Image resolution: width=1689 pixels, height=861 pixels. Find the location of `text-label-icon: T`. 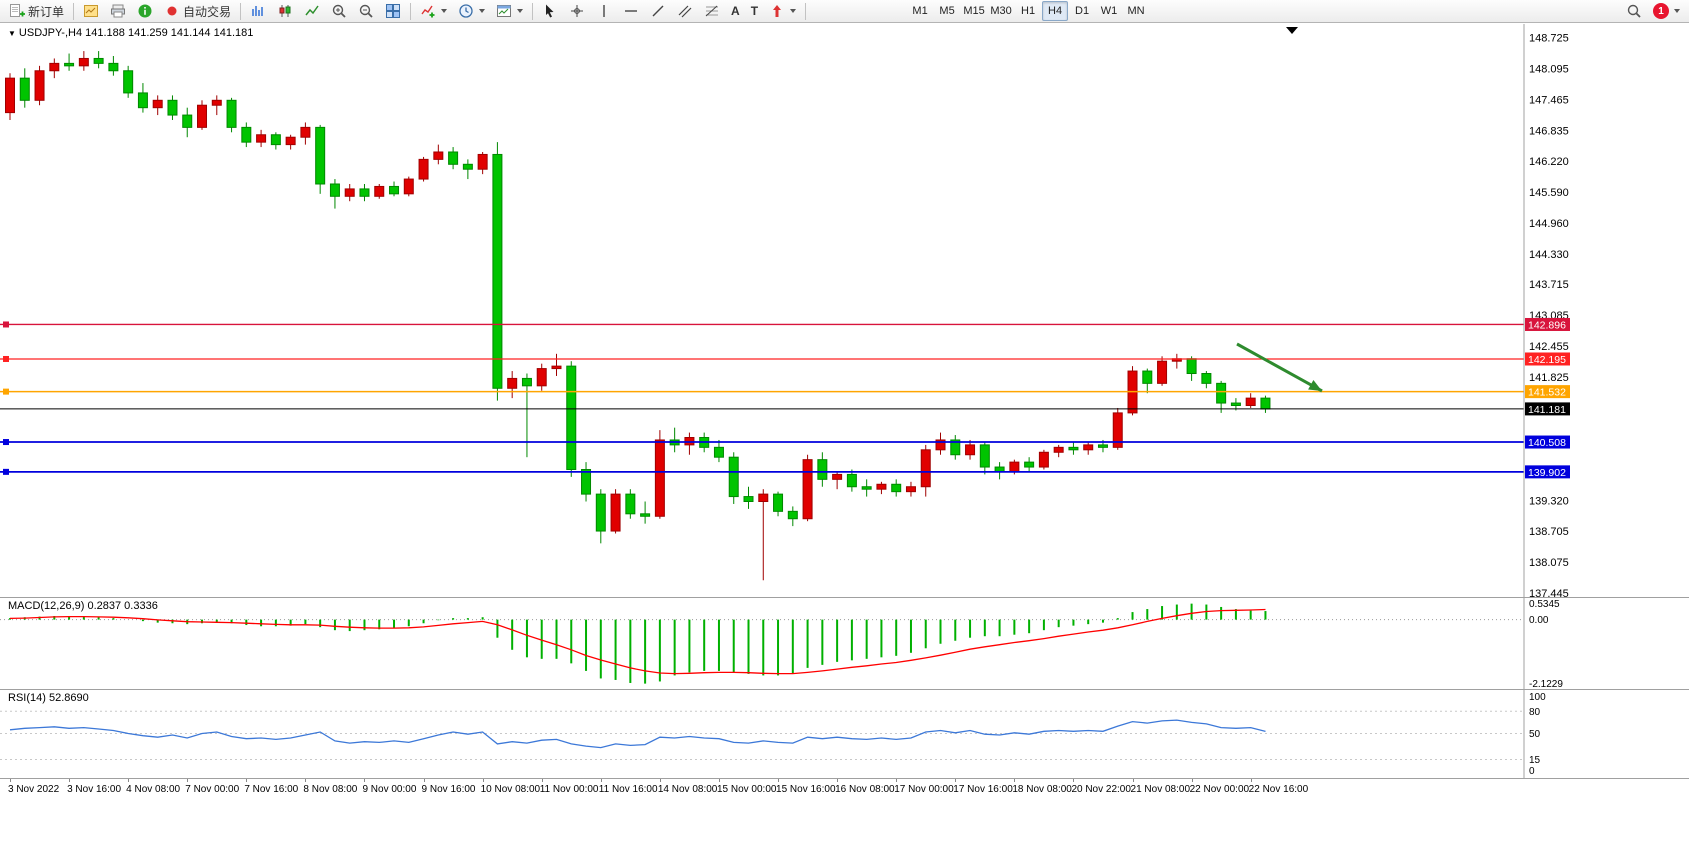

text-label-icon: T is located at coordinates (754, 11).